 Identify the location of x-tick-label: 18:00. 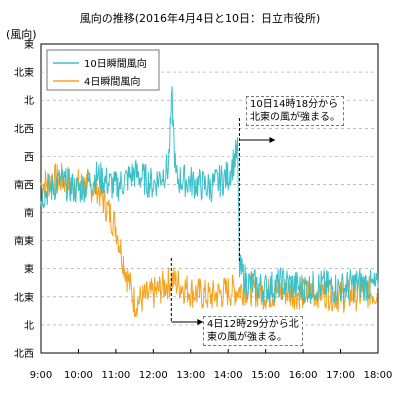
(378, 375).